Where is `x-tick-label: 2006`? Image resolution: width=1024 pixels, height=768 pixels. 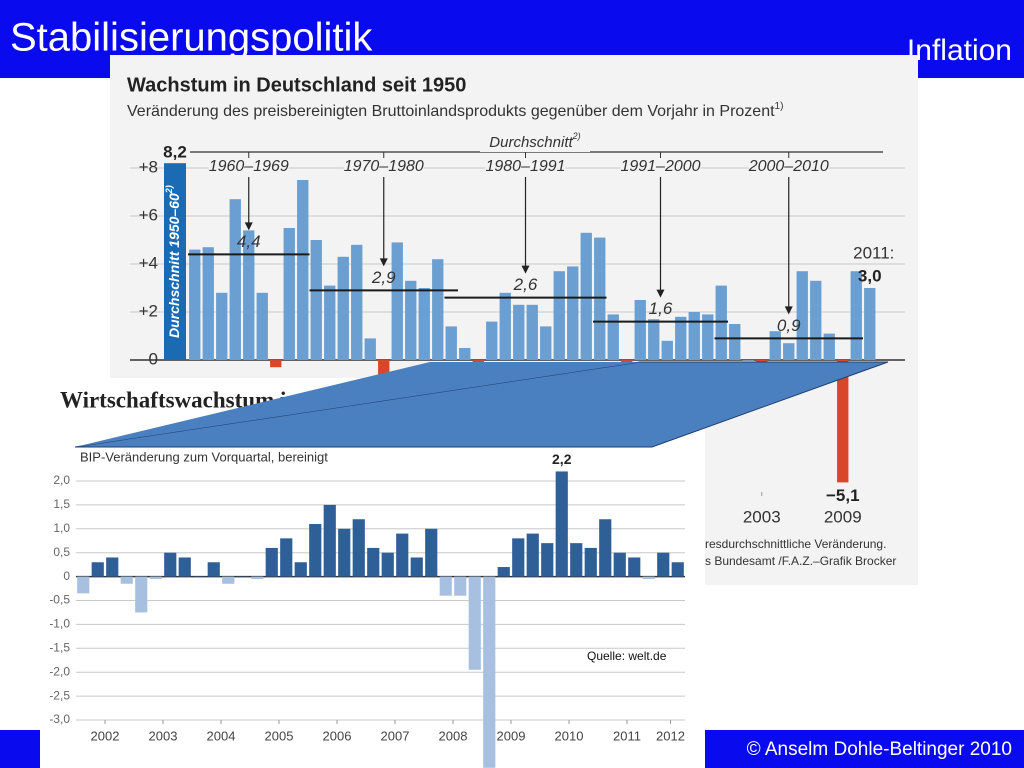 x-tick-label: 2006 is located at coordinates (337, 735).